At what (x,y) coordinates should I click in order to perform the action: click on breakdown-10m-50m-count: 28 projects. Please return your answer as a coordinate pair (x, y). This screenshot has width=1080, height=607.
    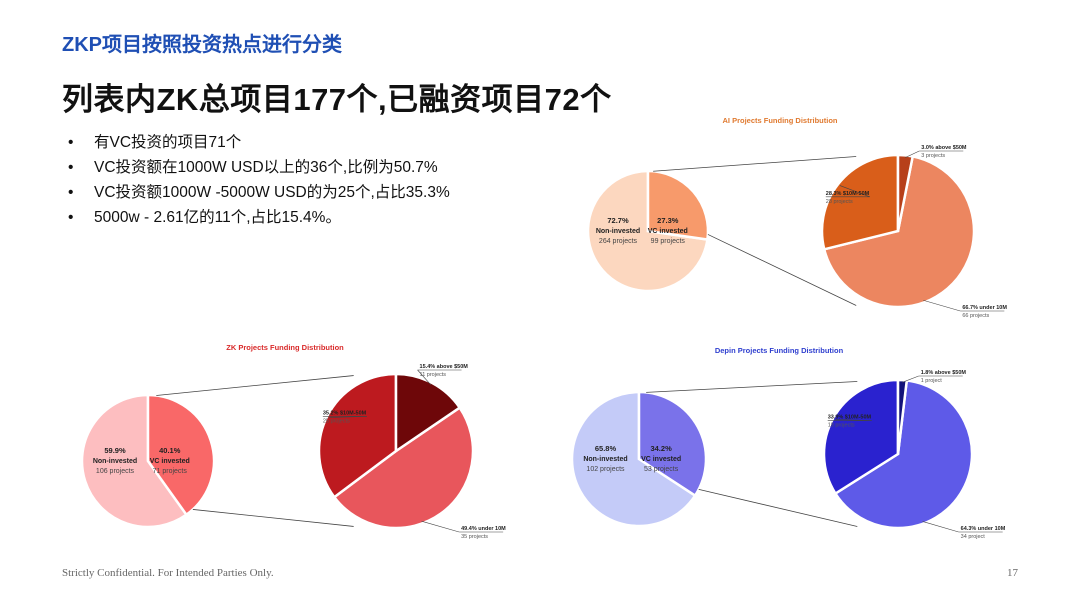
    Looking at the image, I should click on (839, 202).